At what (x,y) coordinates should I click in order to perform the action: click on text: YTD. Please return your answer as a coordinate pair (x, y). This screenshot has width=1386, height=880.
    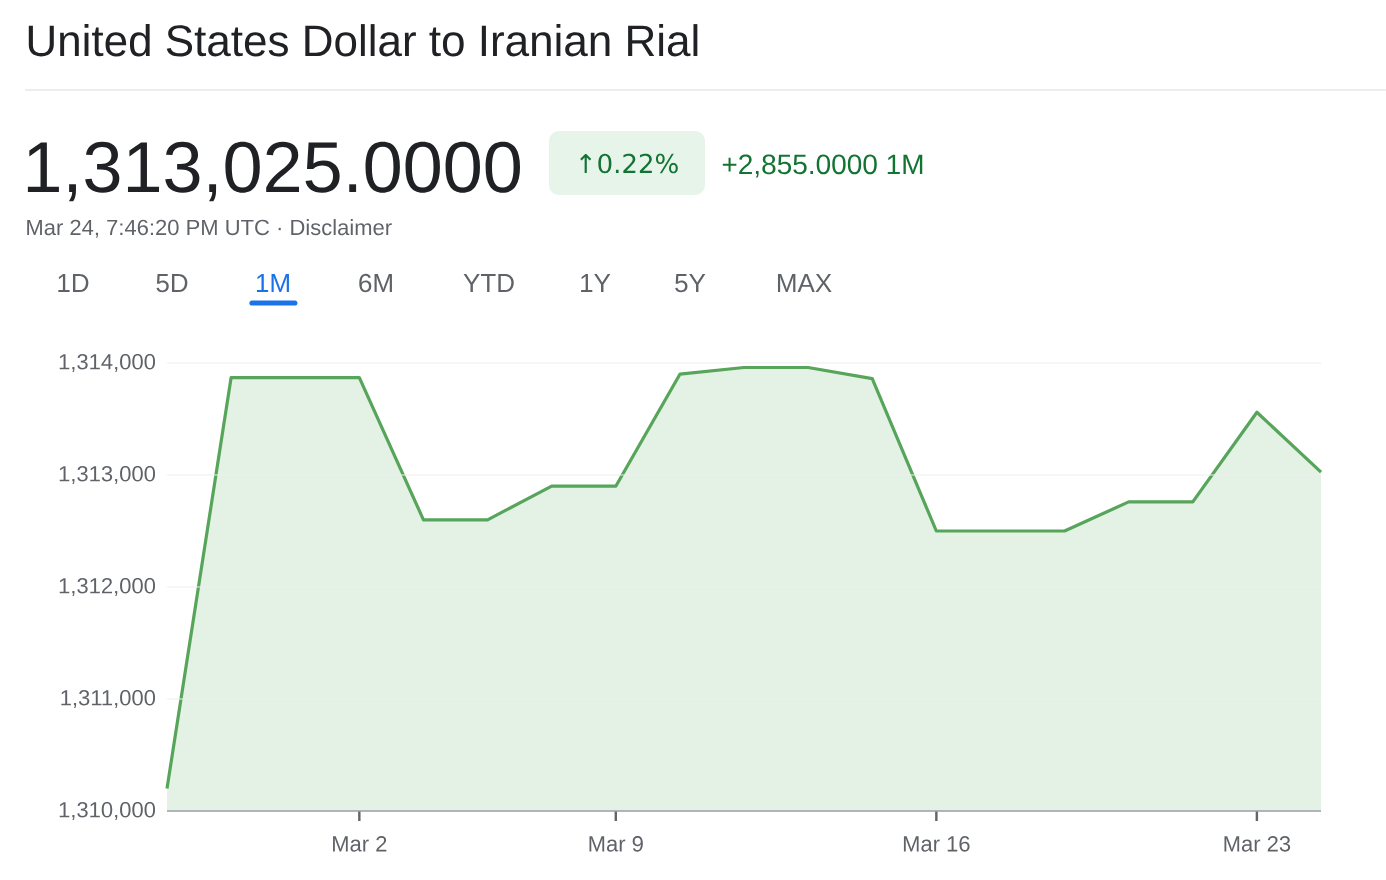
    Looking at the image, I should click on (488, 283).